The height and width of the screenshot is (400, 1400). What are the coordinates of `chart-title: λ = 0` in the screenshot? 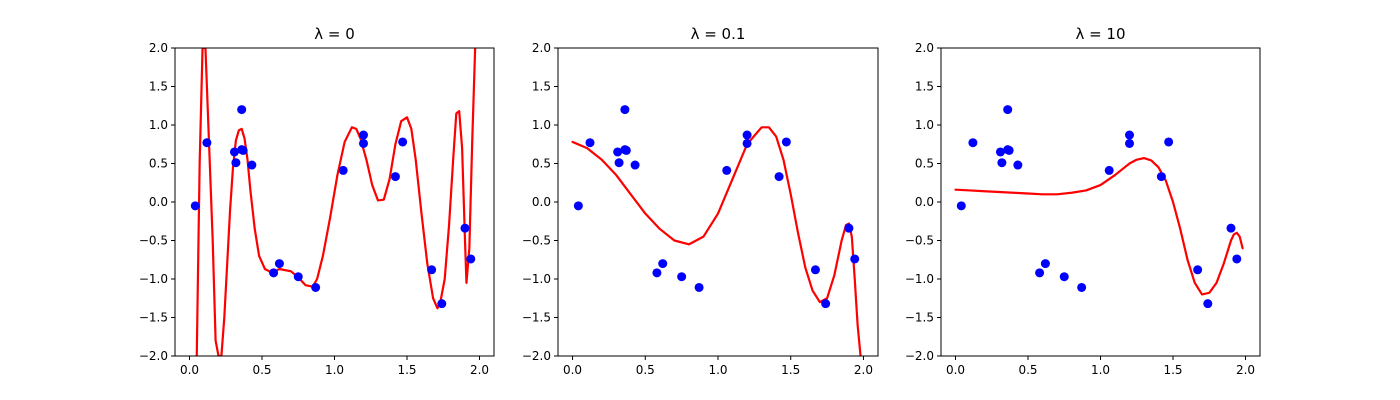 It's located at (334, 34).